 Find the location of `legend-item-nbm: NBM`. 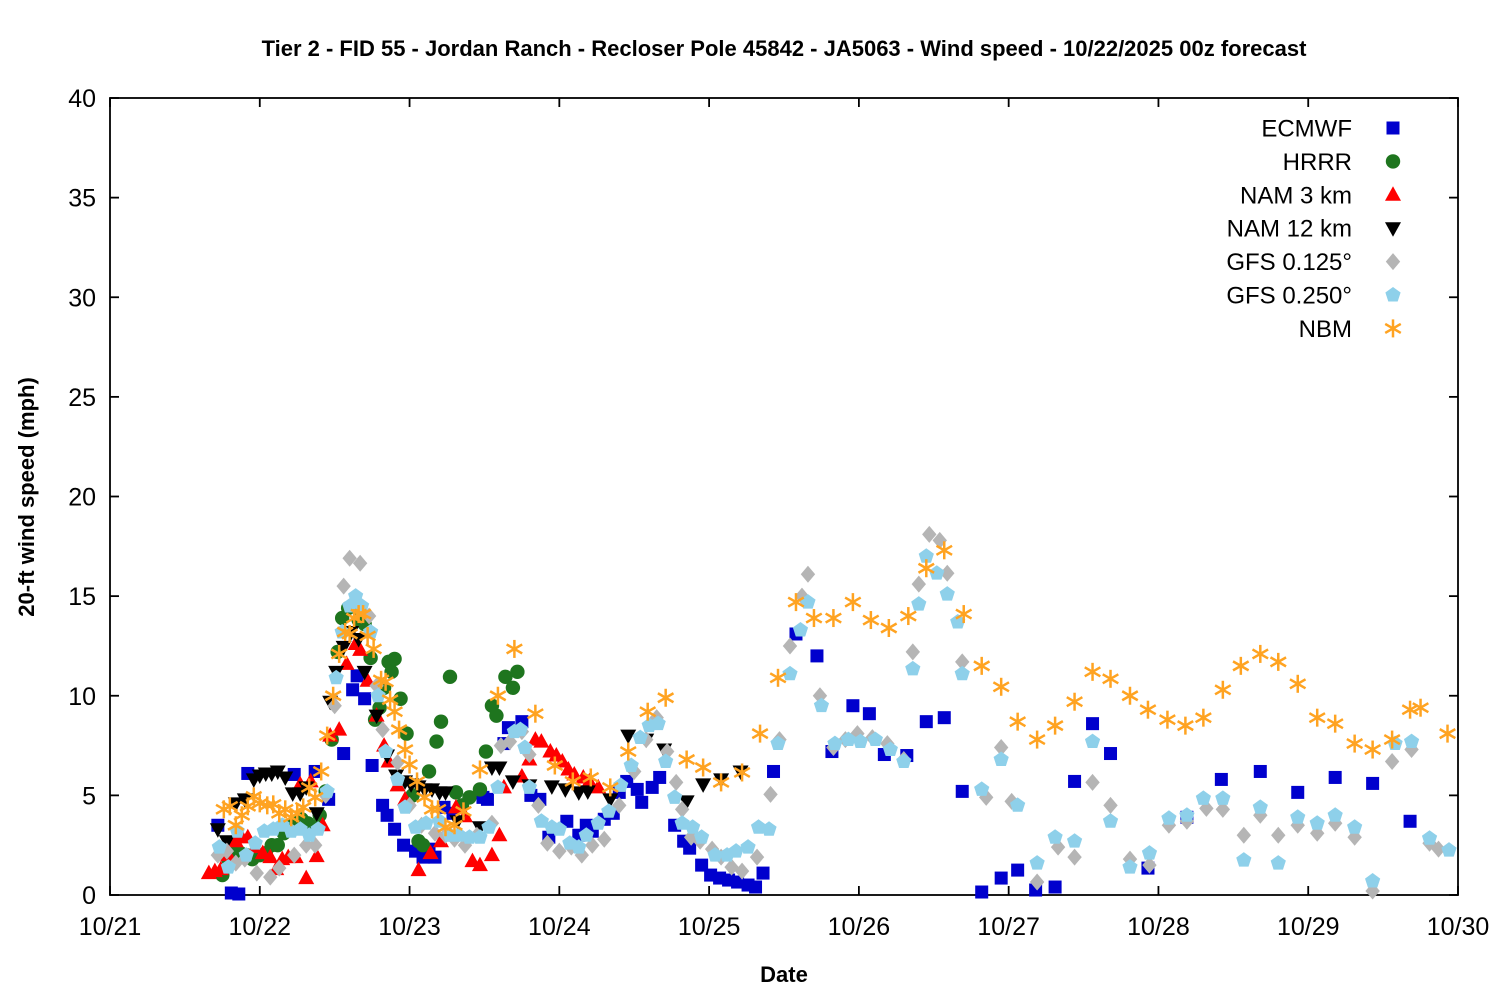

legend-item-nbm: NBM is located at coordinates (1350, 329).